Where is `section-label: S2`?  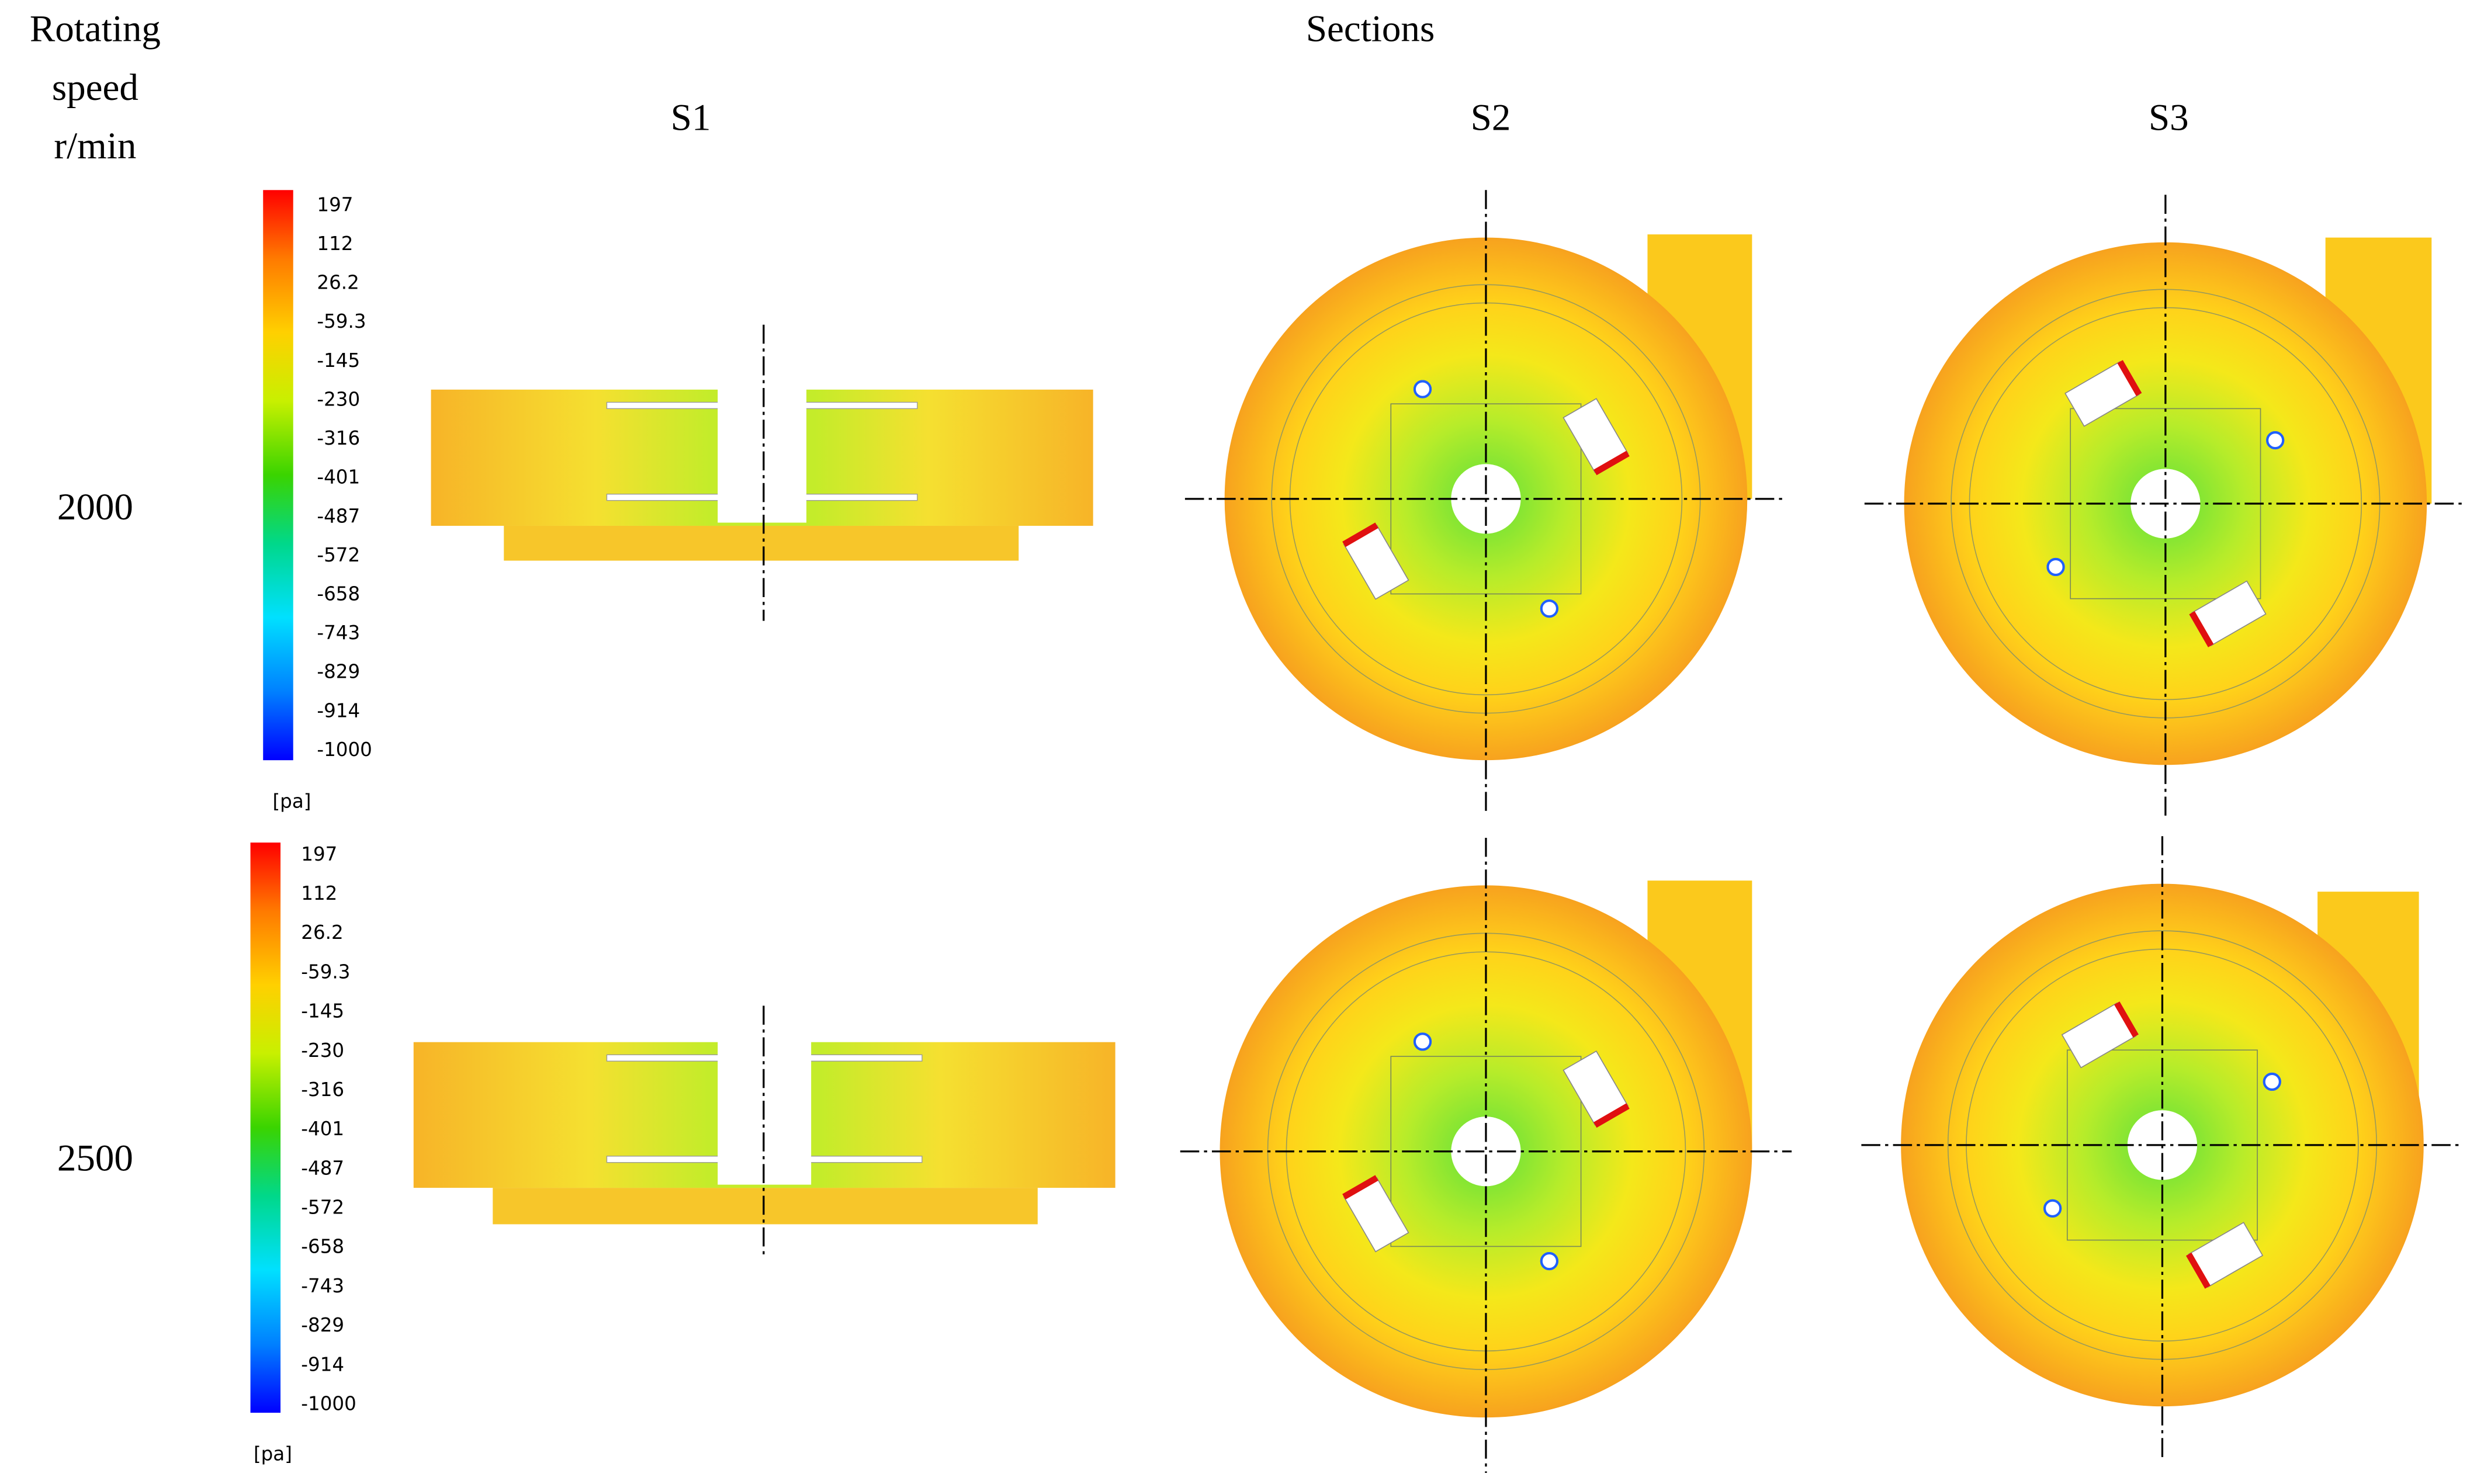 section-label: S2 is located at coordinates (1491, 117).